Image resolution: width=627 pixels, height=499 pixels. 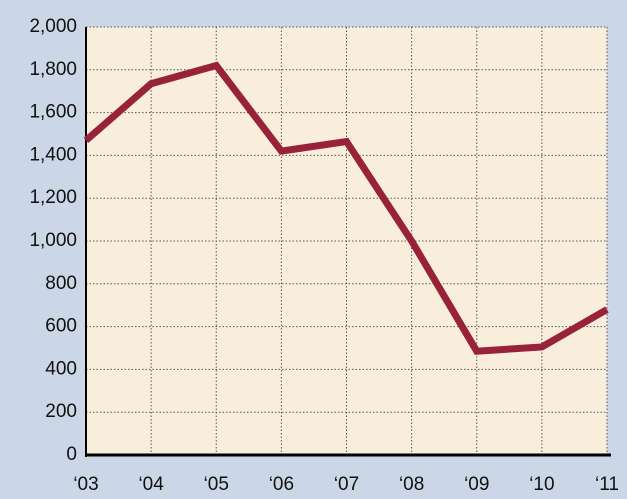 I want to click on y-tick-label: 1,000, so click(x=53, y=240).